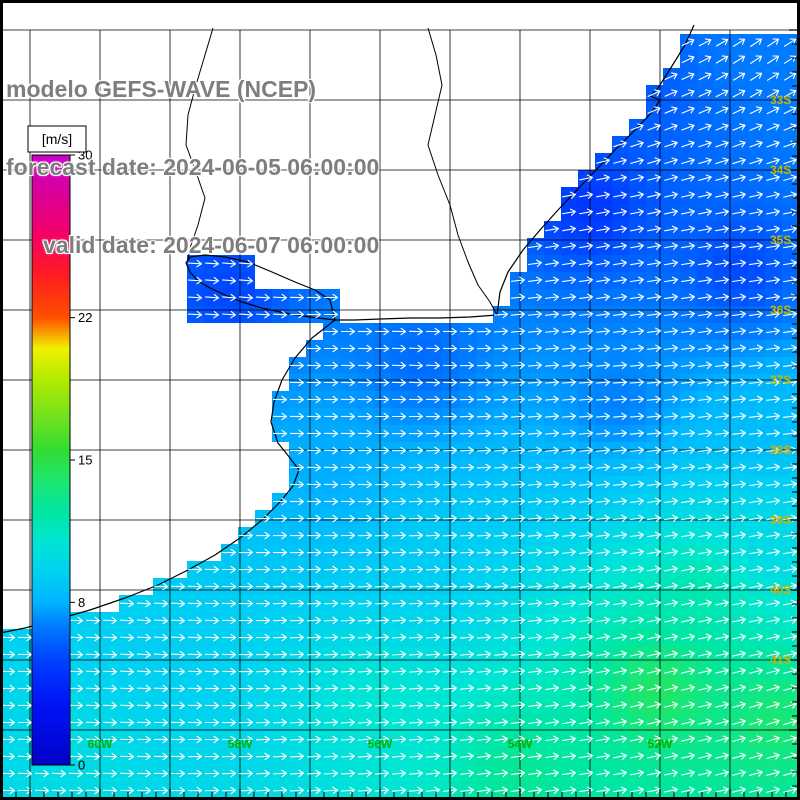 The height and width of the screenshot is (800, 800). I want to click on lat-label: 40S, so click(780, 590).